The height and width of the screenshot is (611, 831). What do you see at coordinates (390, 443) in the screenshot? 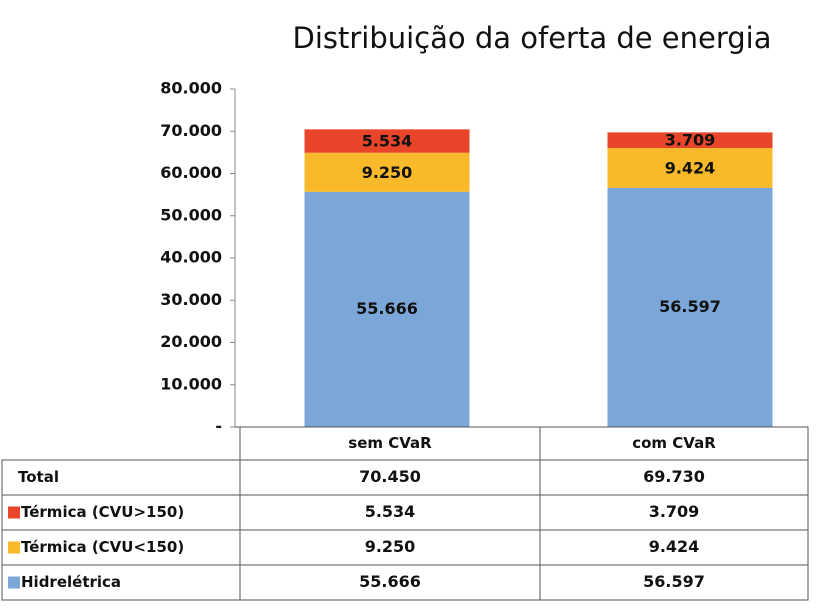
I see `x-tick-label: sem CVaR` at bounding box center [390, 443].